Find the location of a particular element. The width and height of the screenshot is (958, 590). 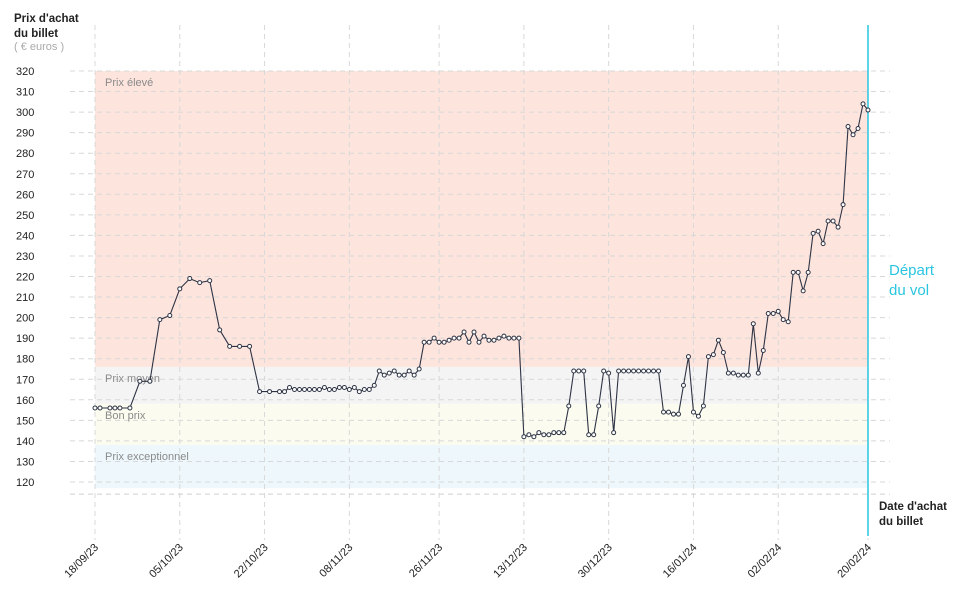

x-tick-label: 05/10/23 is located at coordinates (166, 561).